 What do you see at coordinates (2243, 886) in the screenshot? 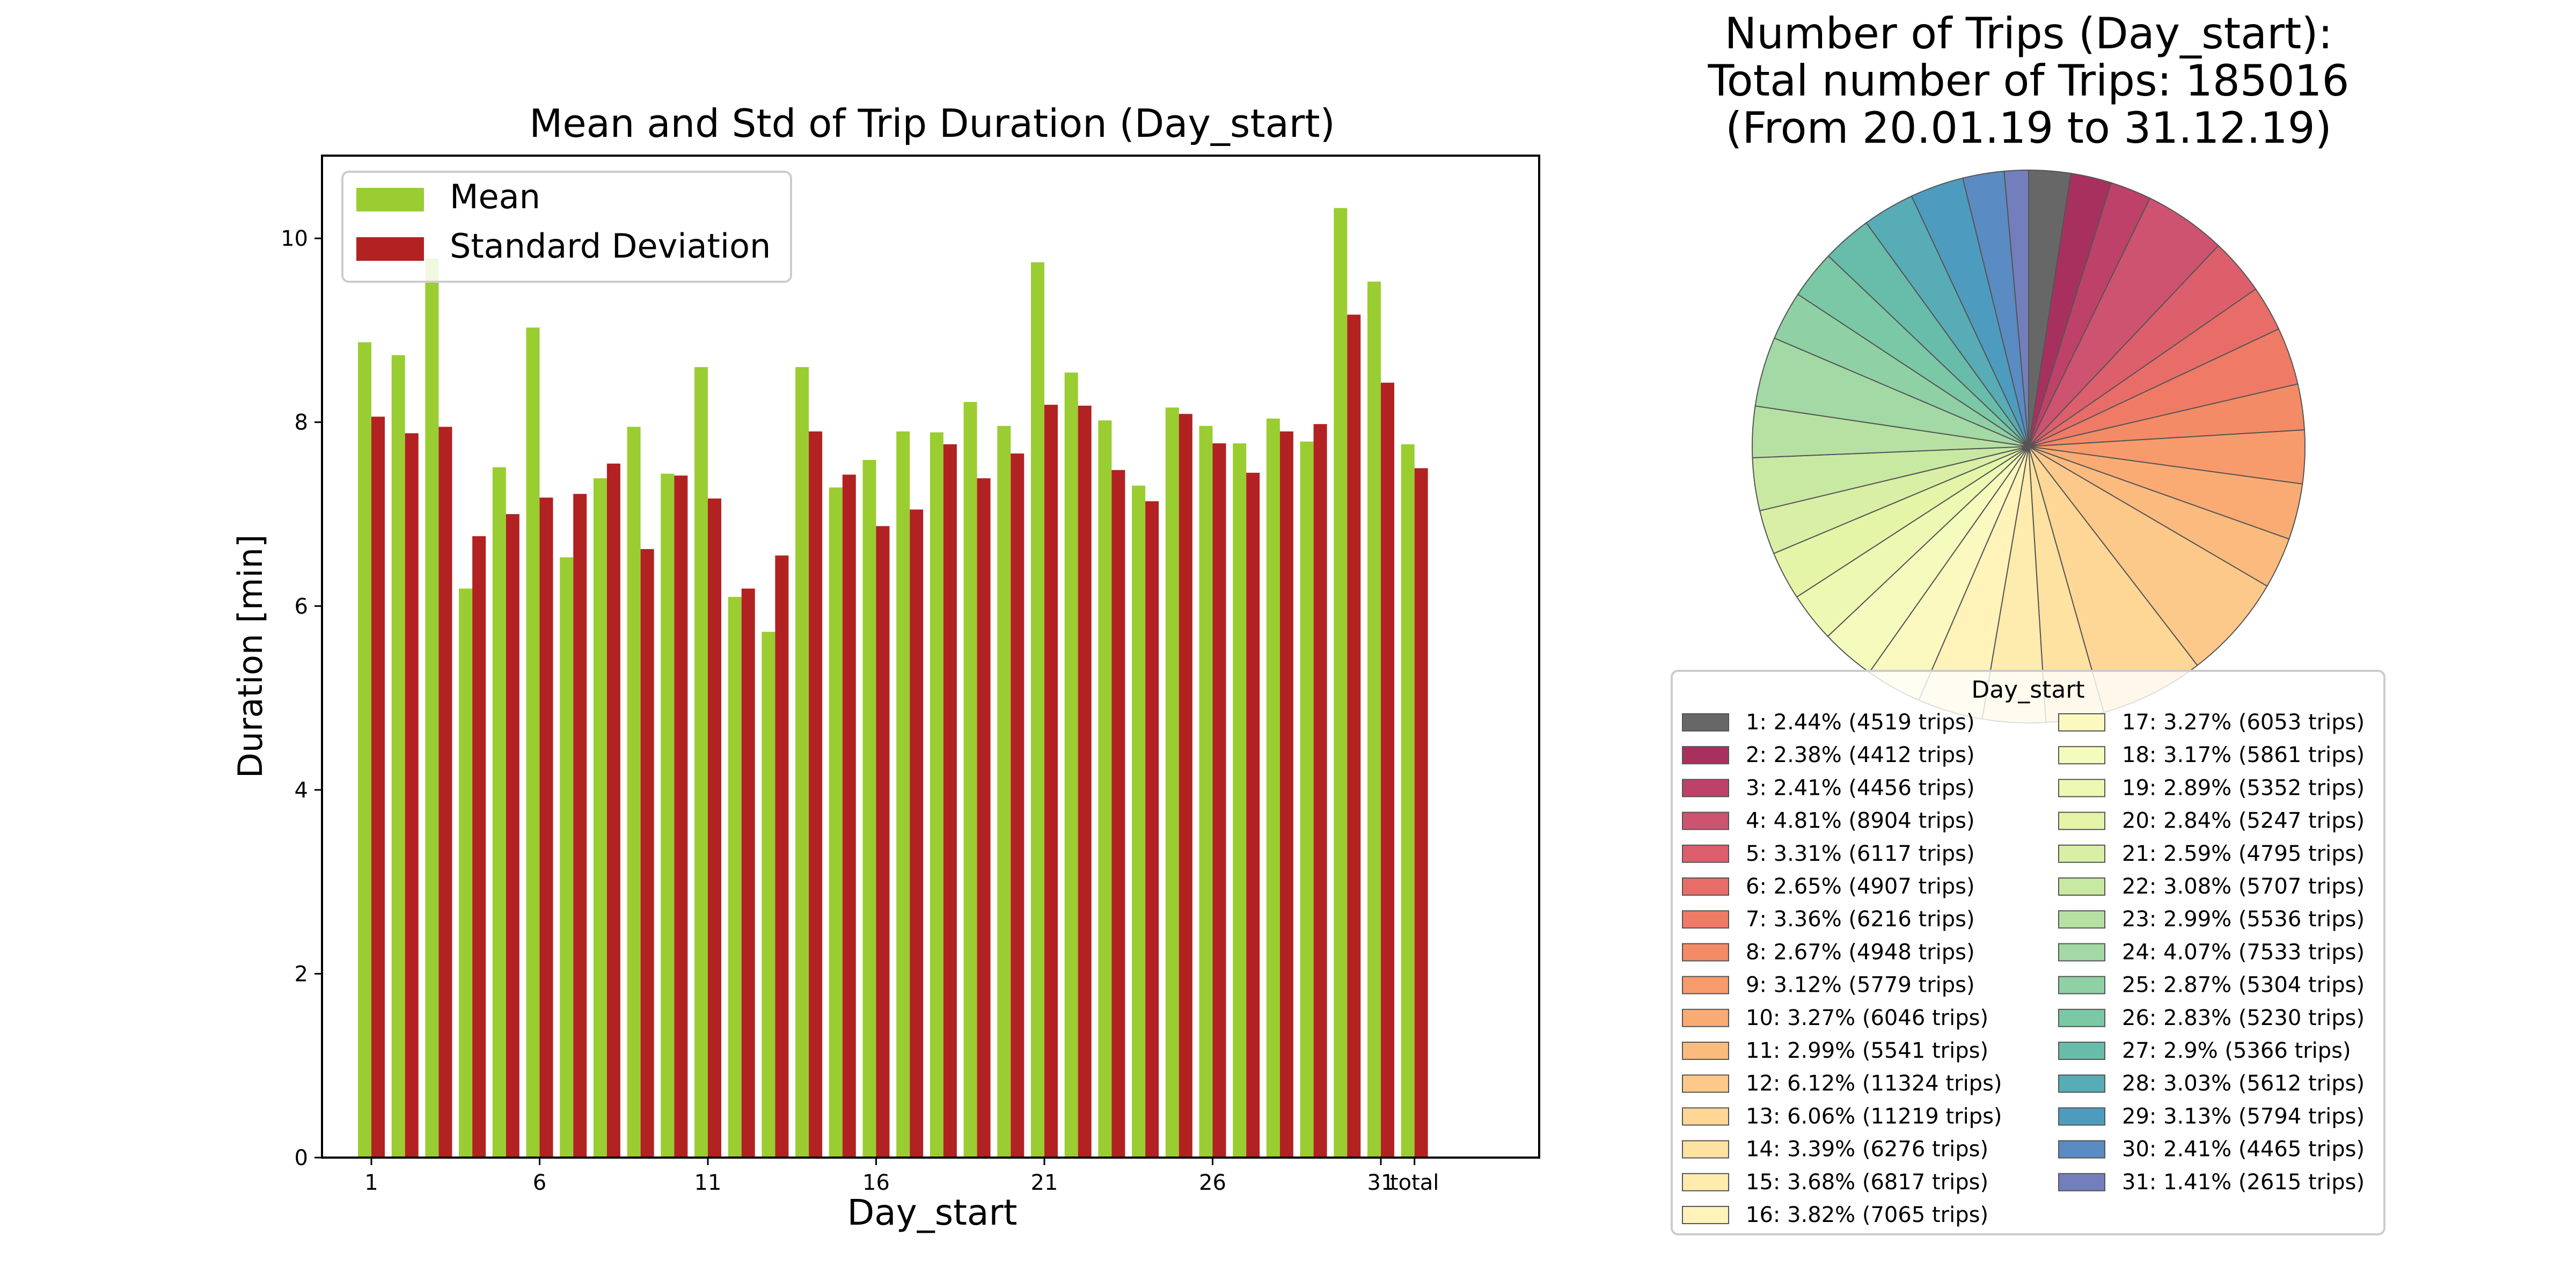
I see `pie-legend-label-22: 22: 3.08% (5707 trips)` at bounding box center [2243, 886].